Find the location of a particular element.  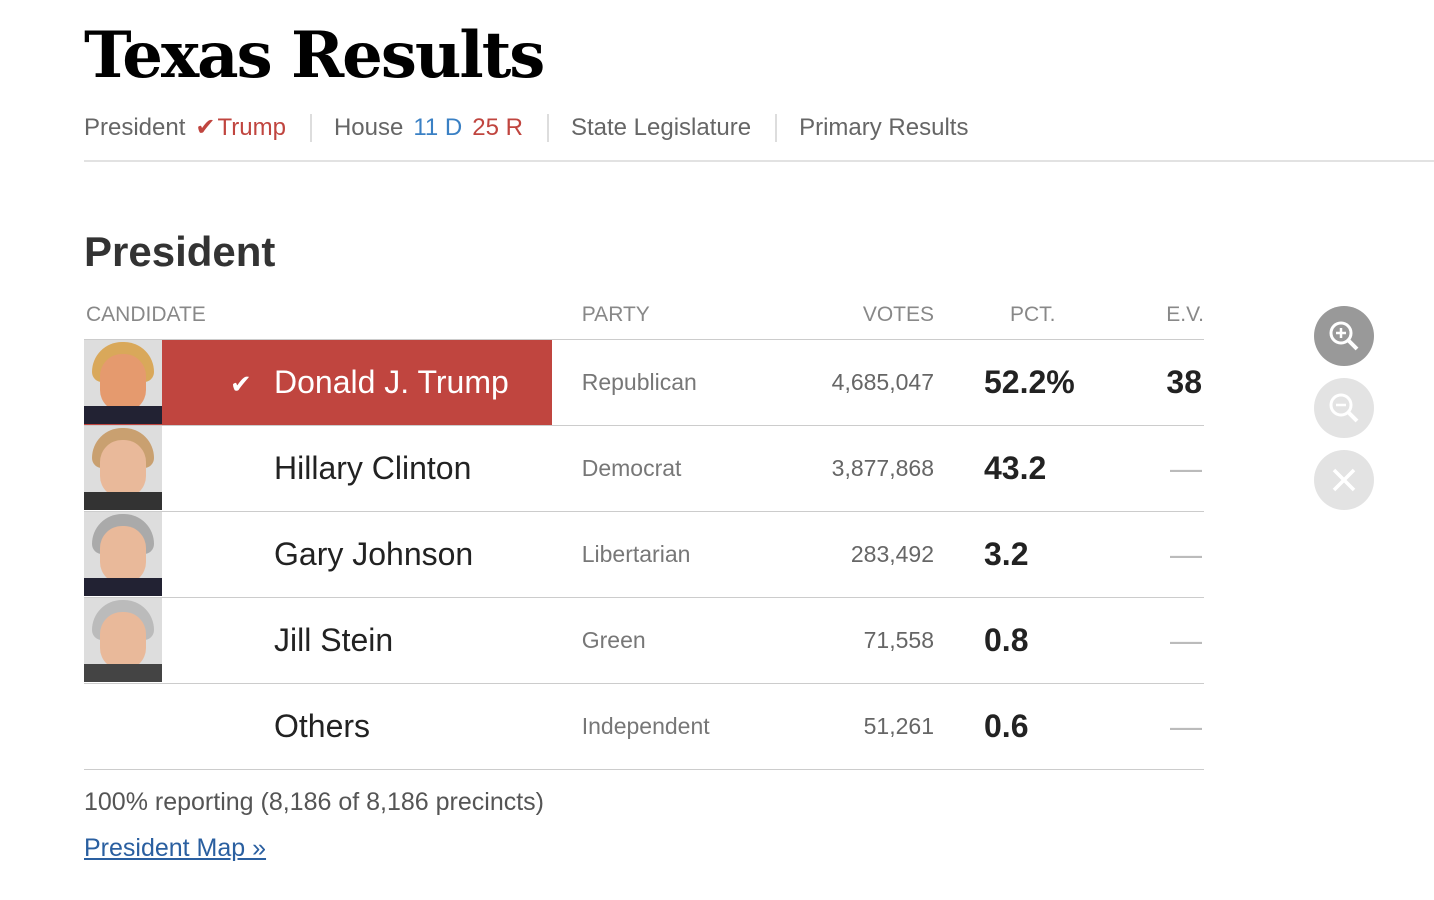

candidate-name: Hillary Clinton is located at coordinates (373, 467).